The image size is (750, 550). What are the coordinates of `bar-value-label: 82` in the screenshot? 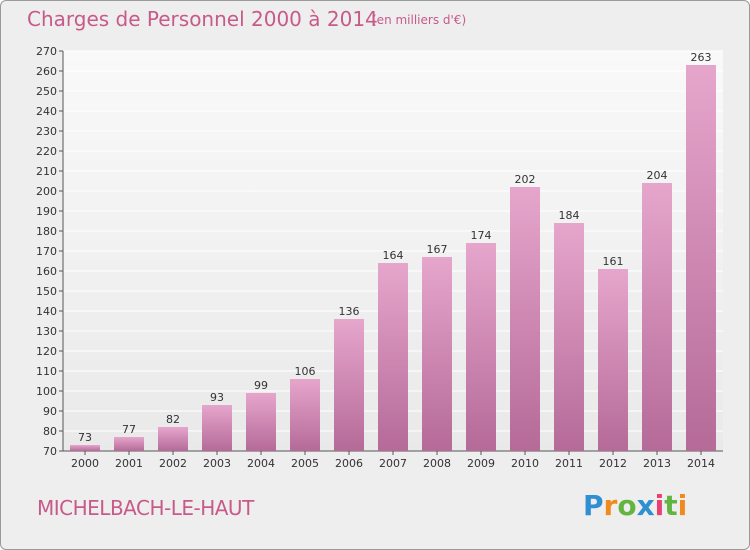 It's located at (173, 419).